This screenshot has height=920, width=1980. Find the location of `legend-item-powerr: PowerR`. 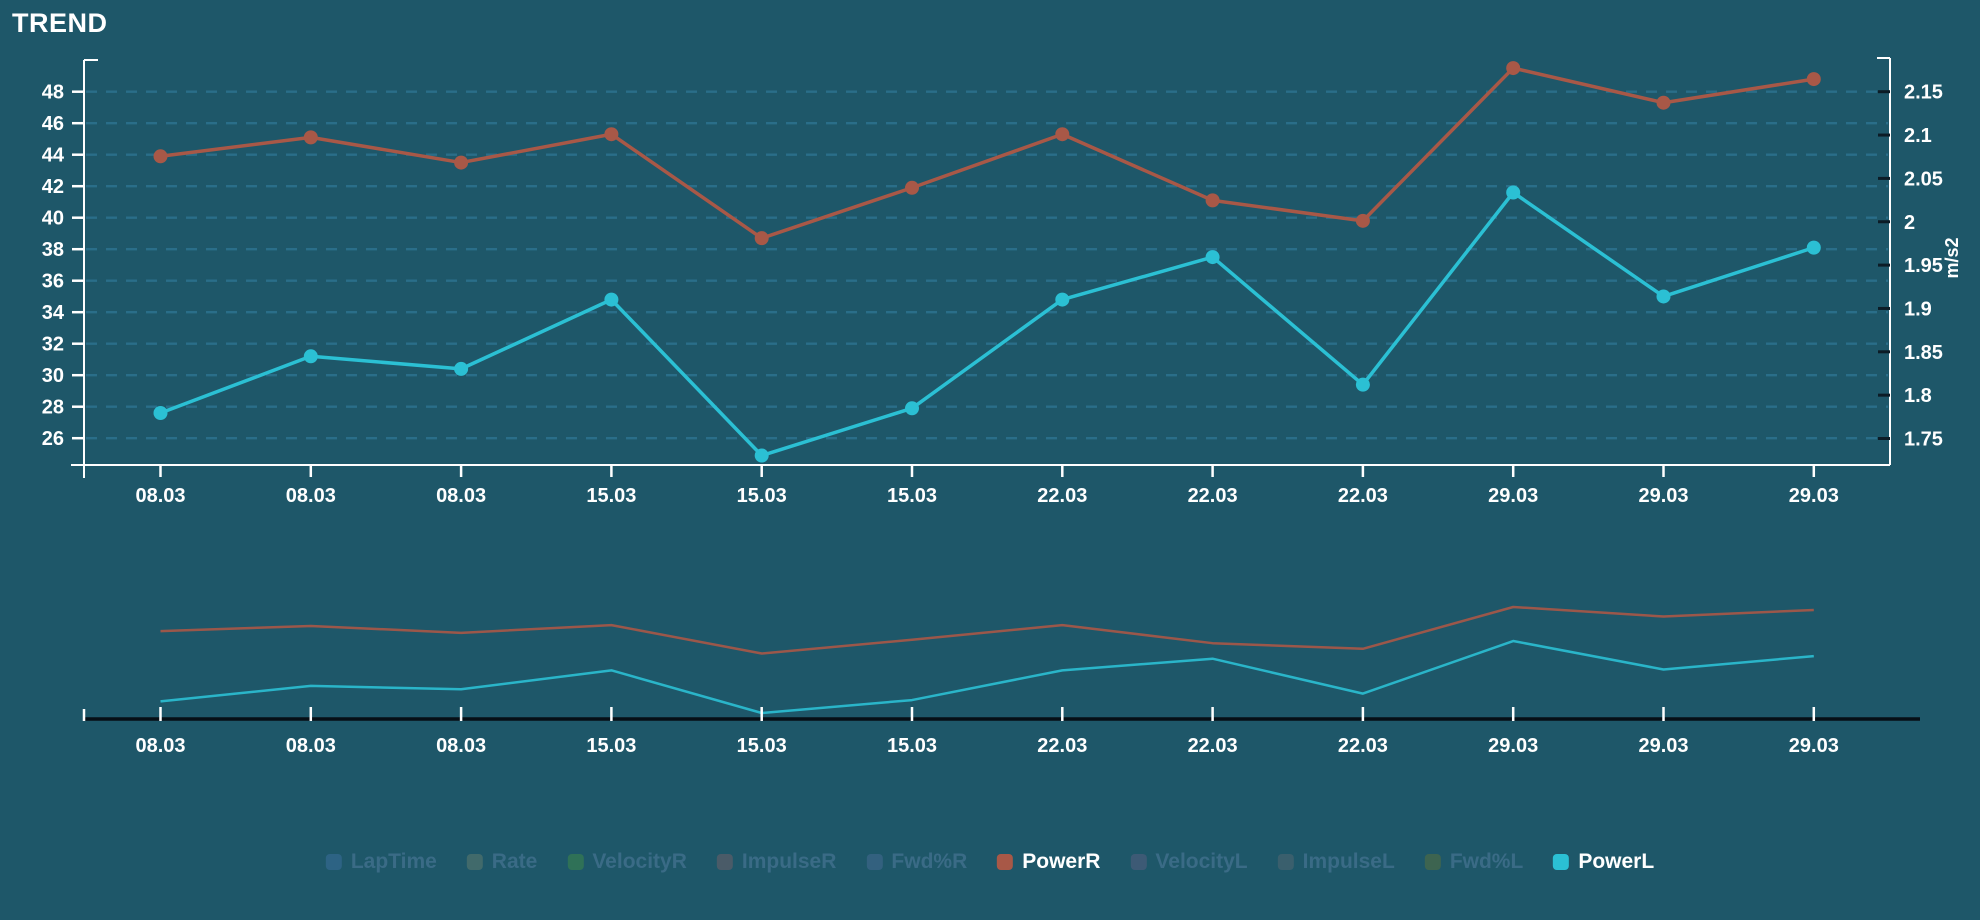

legend-item-powerr: PowerR is located at coordinates (1048, 862).